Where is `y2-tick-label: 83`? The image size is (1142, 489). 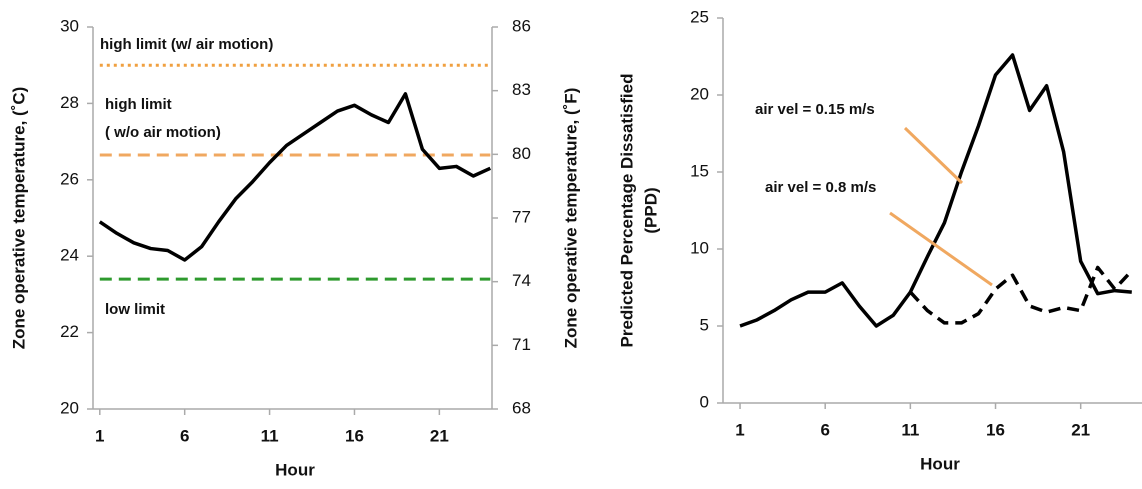
y2-tick-label: 83 is located at coordinates (521, 89).